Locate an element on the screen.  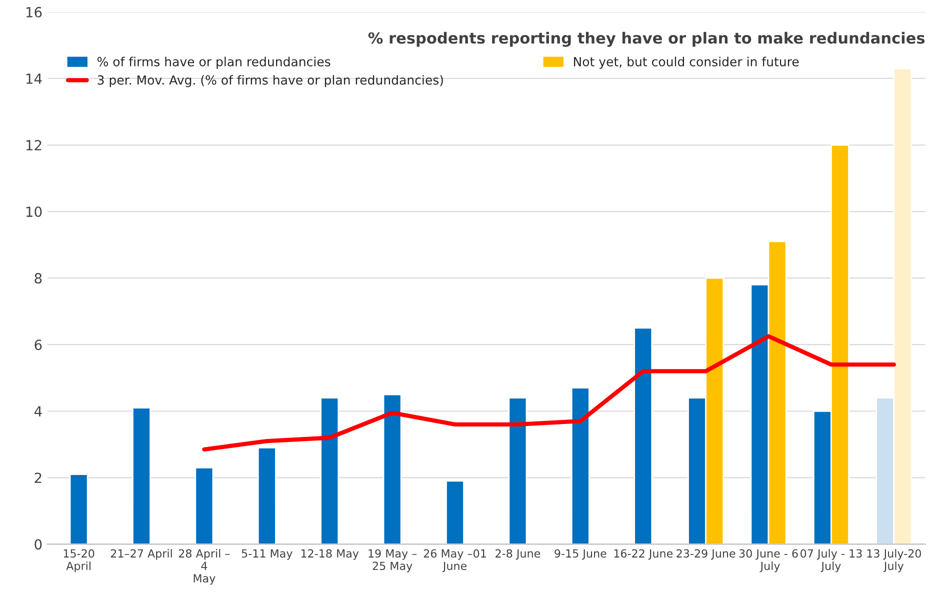
x-tick-label: 07 July - 13 July is located at coordinates (831, 560).